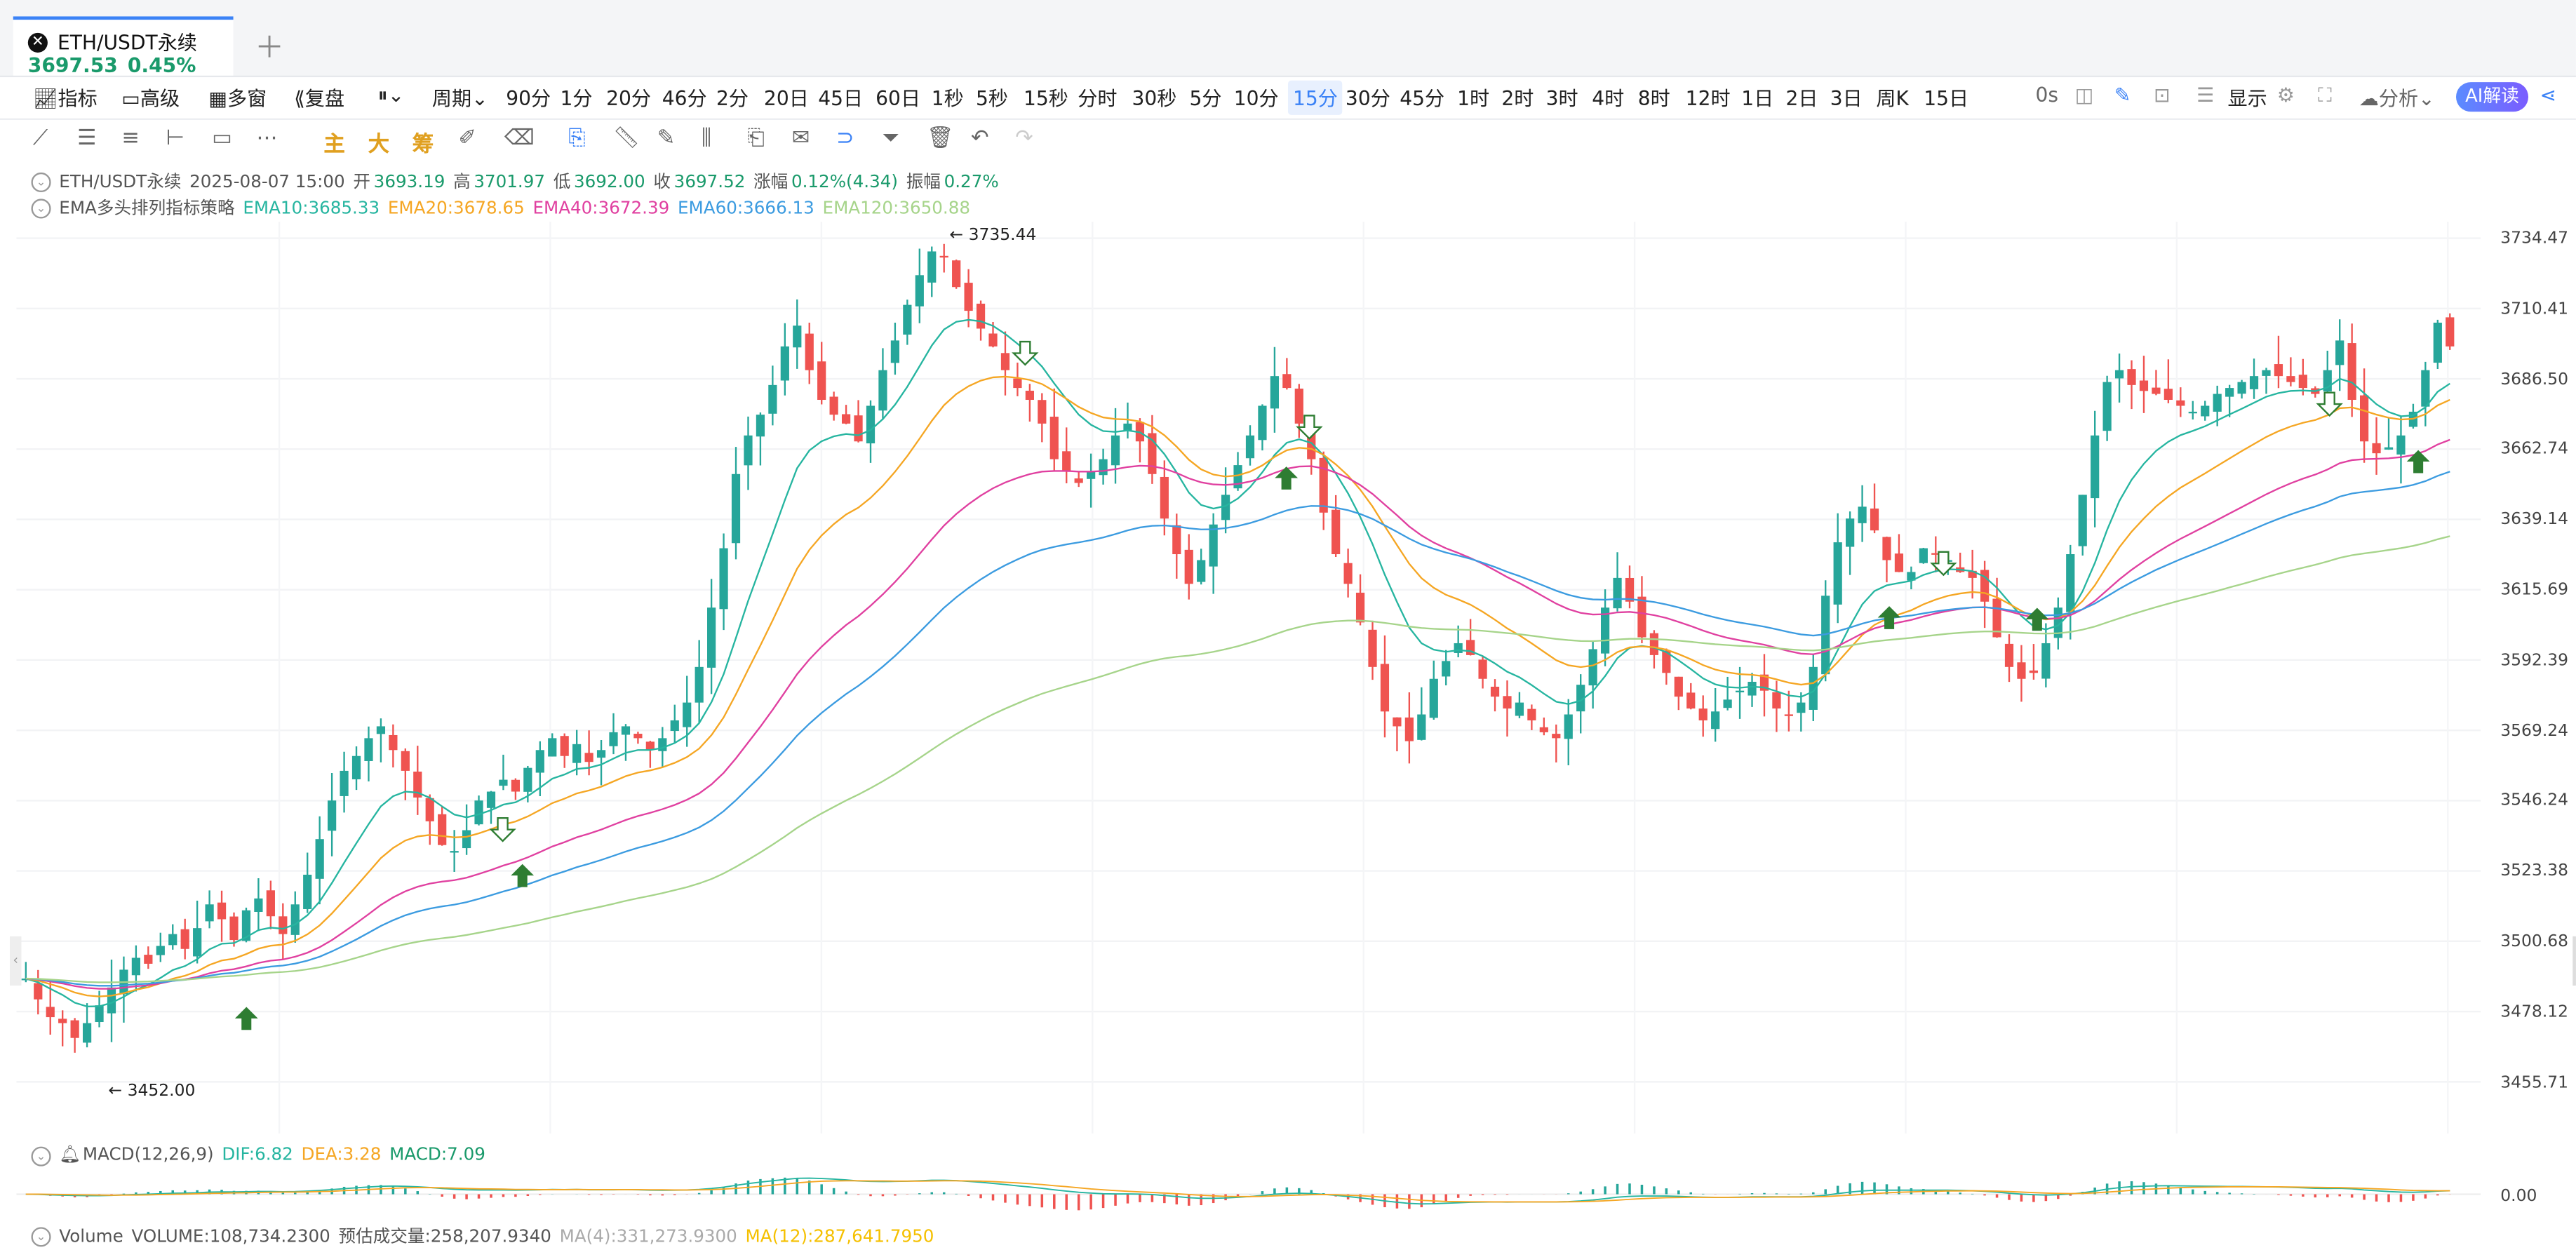 The image size is (2576, 1250). What do you see at coordinates (2397, 98) in the screenshot?
I see `analysis-button: ☁分析⌄` at bounding box center [2397, 98].